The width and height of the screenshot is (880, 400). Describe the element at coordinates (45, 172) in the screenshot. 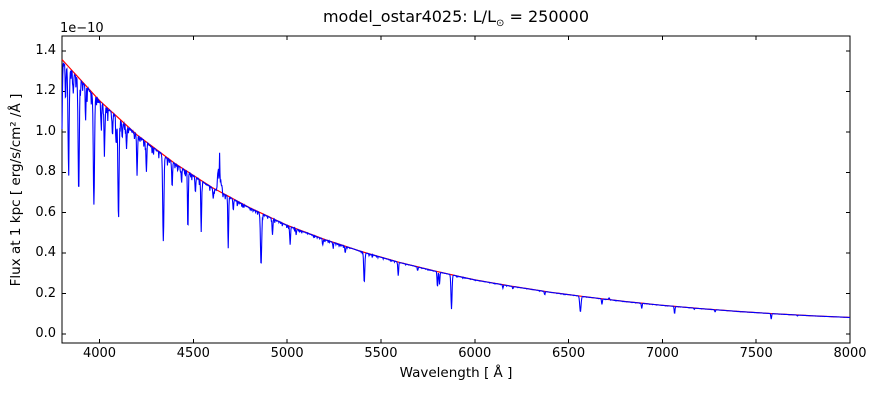

I see `y-tick-label: 0.8` at that location.